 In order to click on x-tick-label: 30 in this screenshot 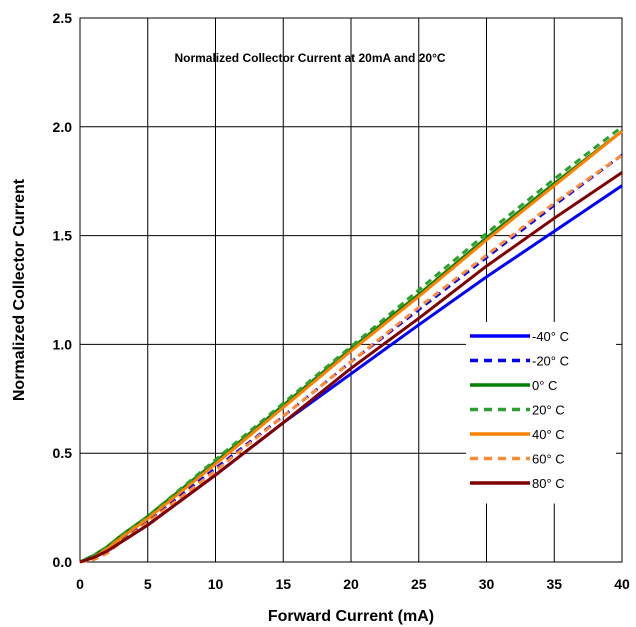, I will do `click(487, 584)`.